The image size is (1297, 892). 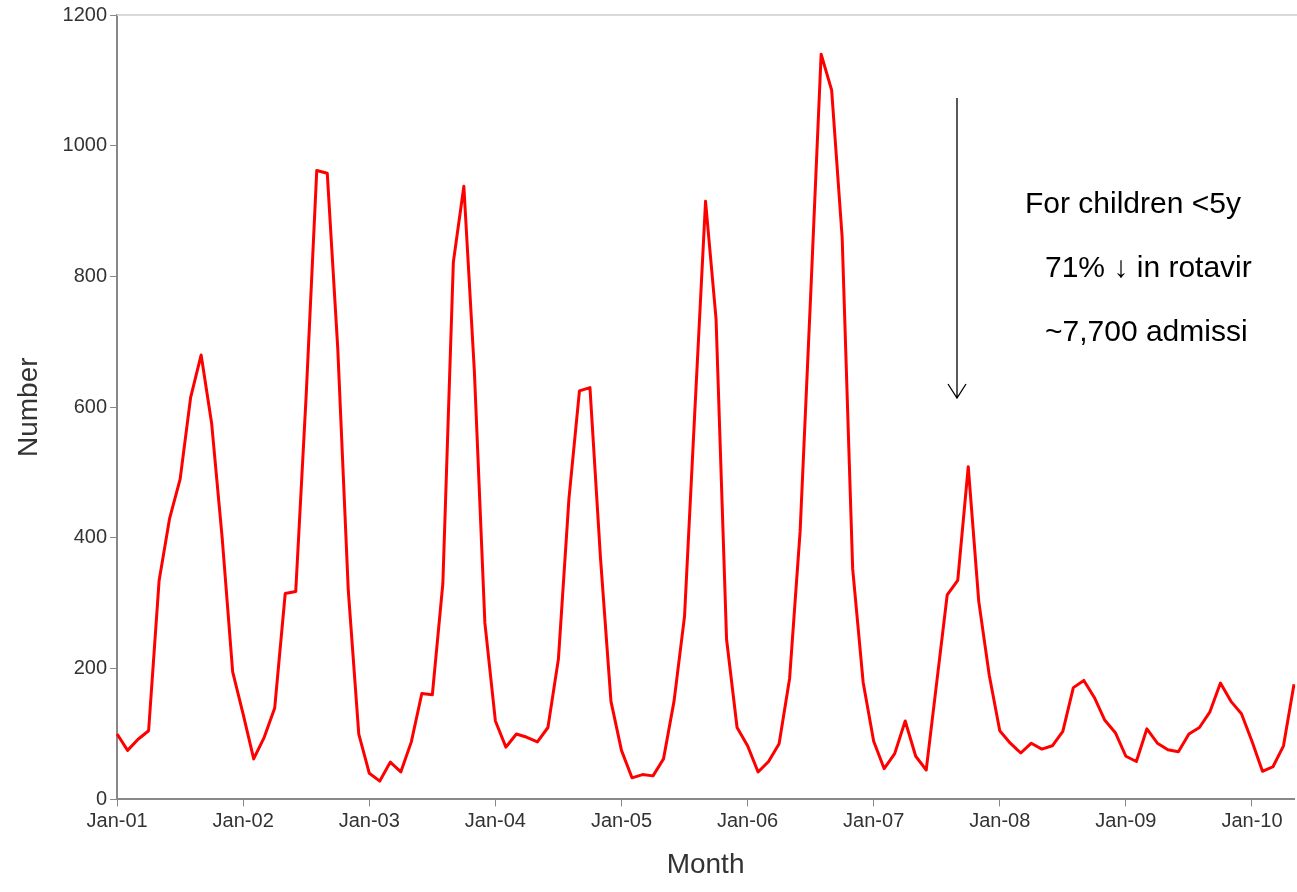 What do you see at coordinates (1000, 819) in the screenshot?
I see `x-tick-label: Jan-08` at bounding box center [1000, 819].